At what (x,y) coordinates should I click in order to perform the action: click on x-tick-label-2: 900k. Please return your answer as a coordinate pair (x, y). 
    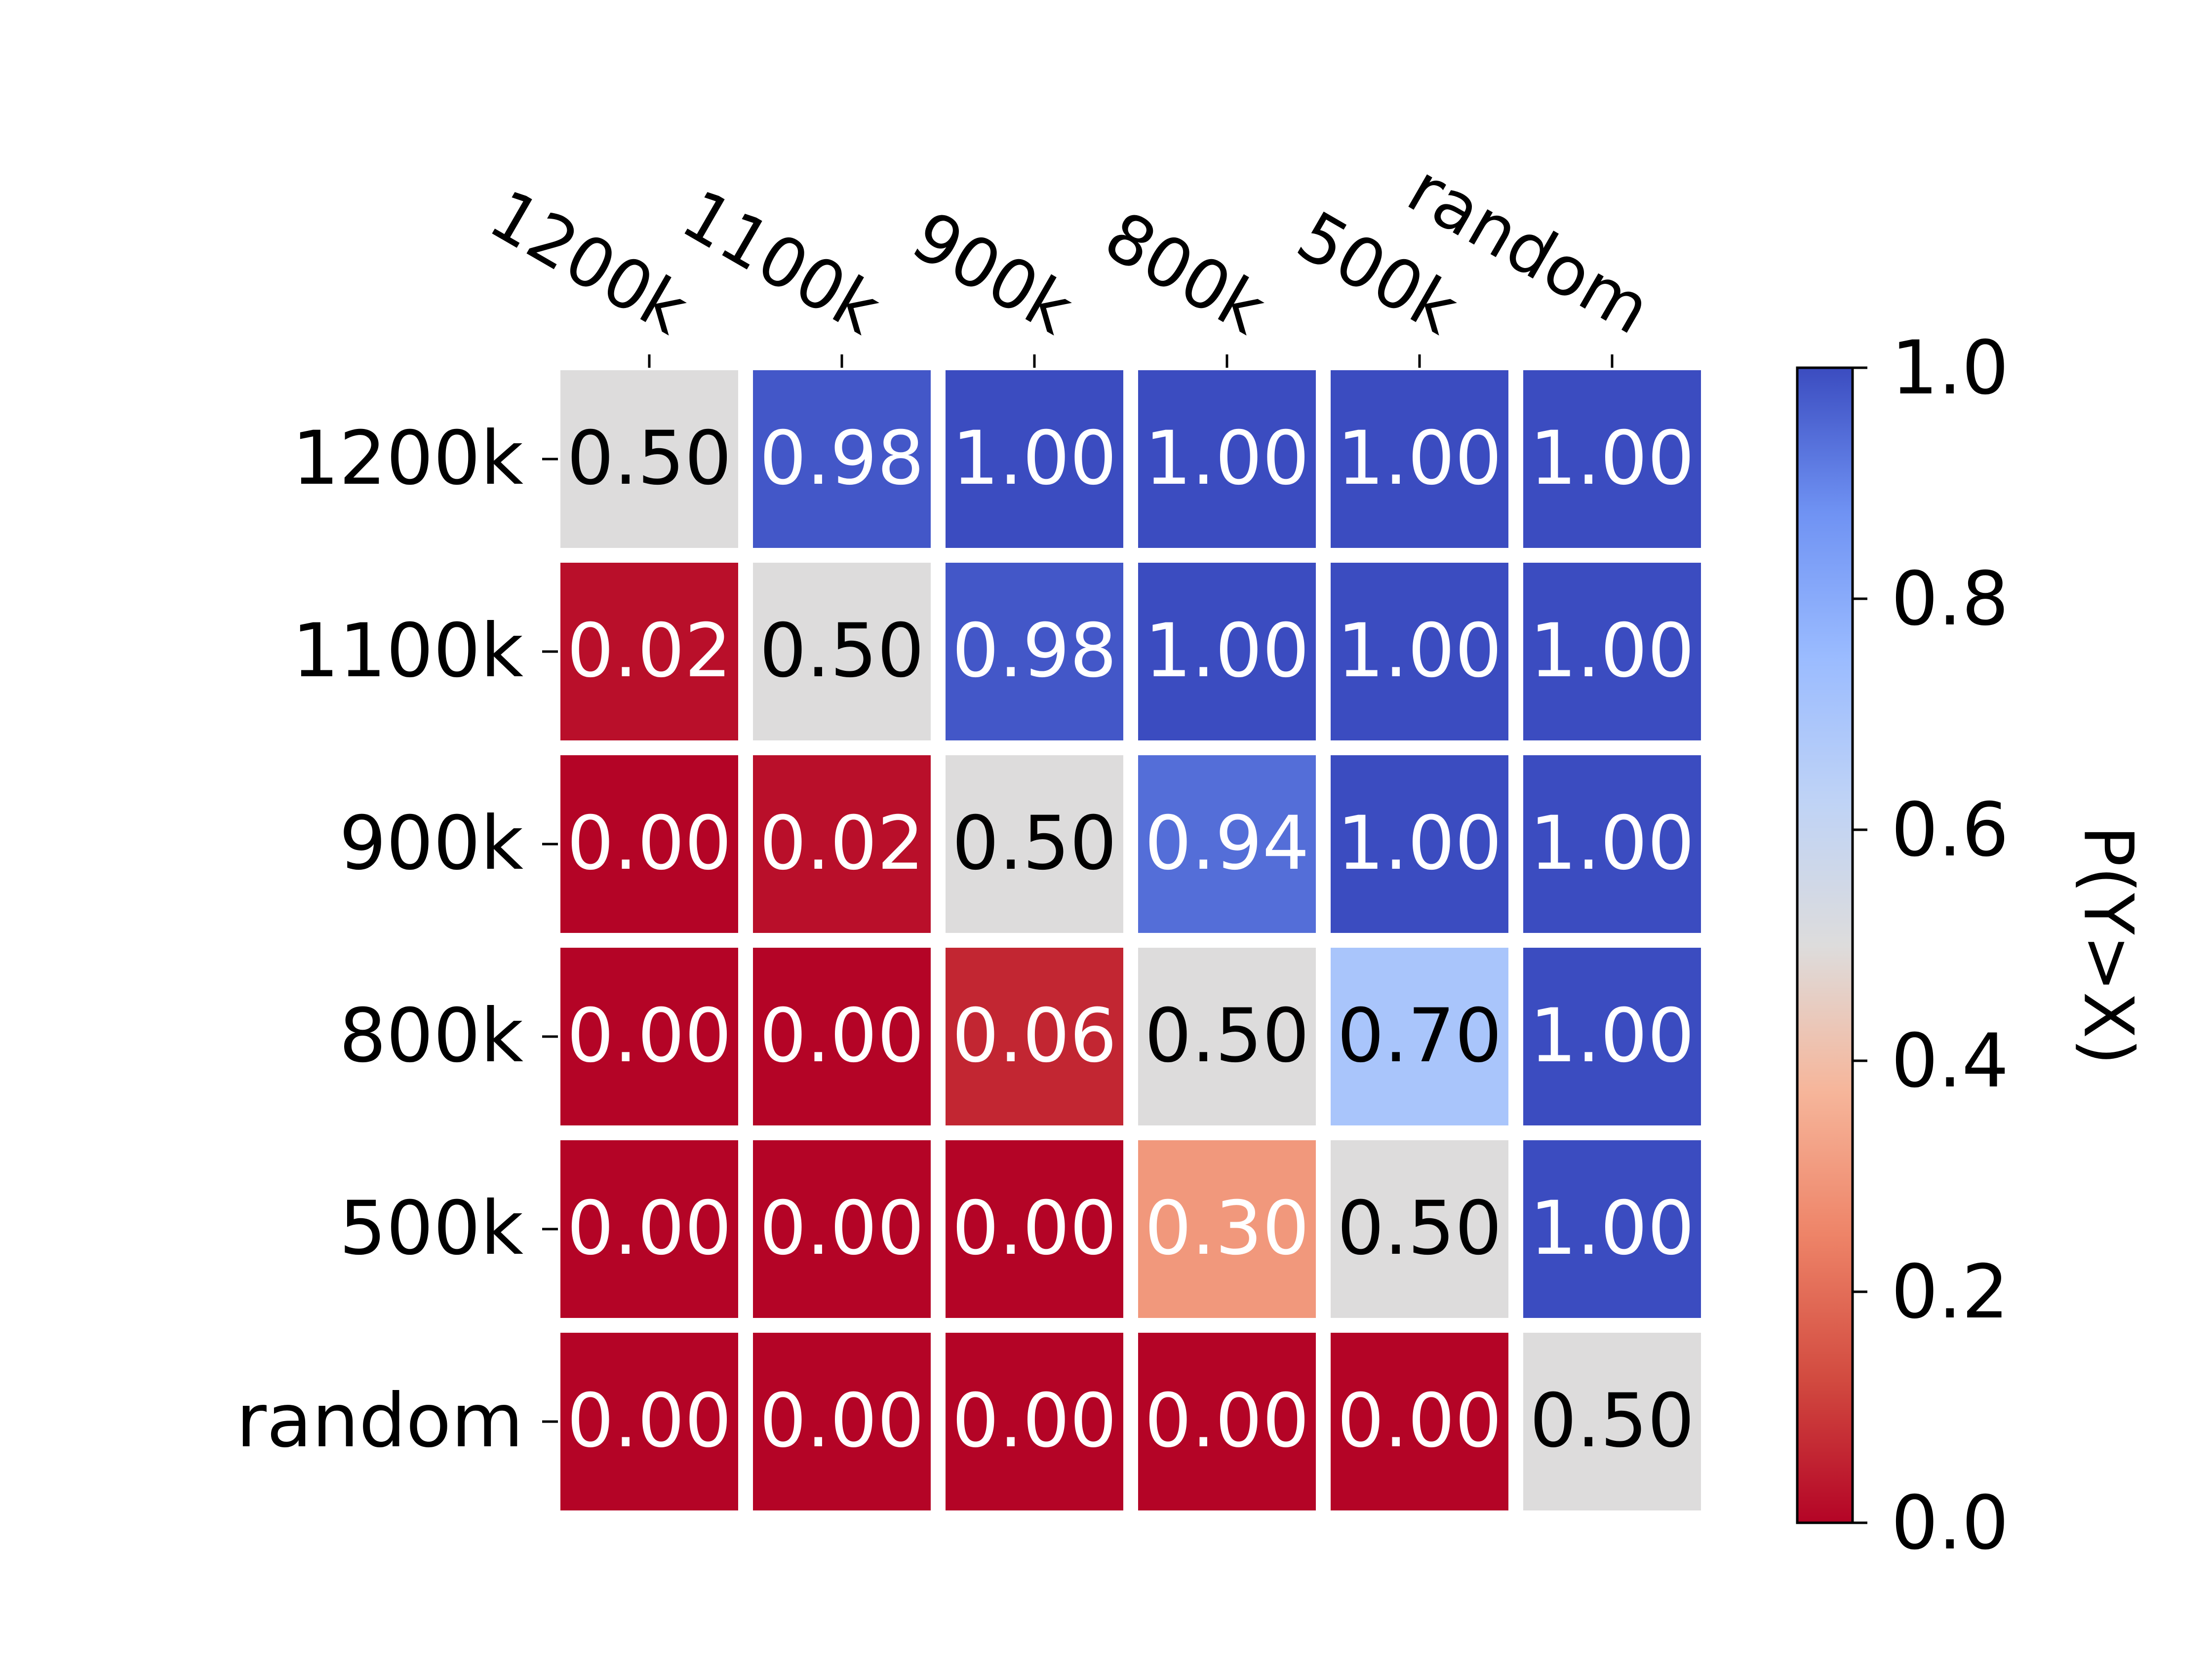
    Looking at the image, I should click on (993, 272).